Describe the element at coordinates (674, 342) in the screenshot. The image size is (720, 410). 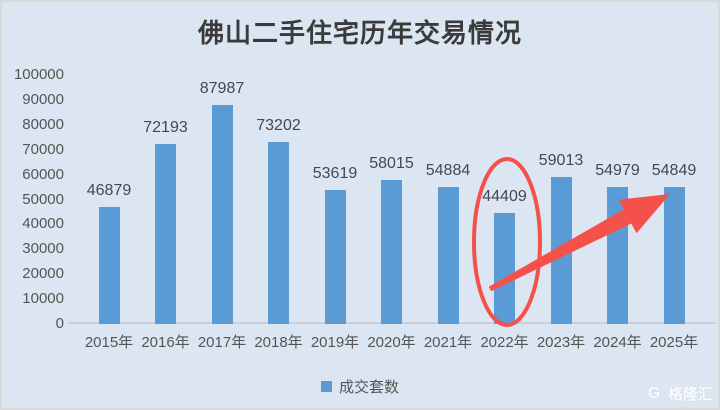
I see `x-axis-tick-label: 2025年` at that location.